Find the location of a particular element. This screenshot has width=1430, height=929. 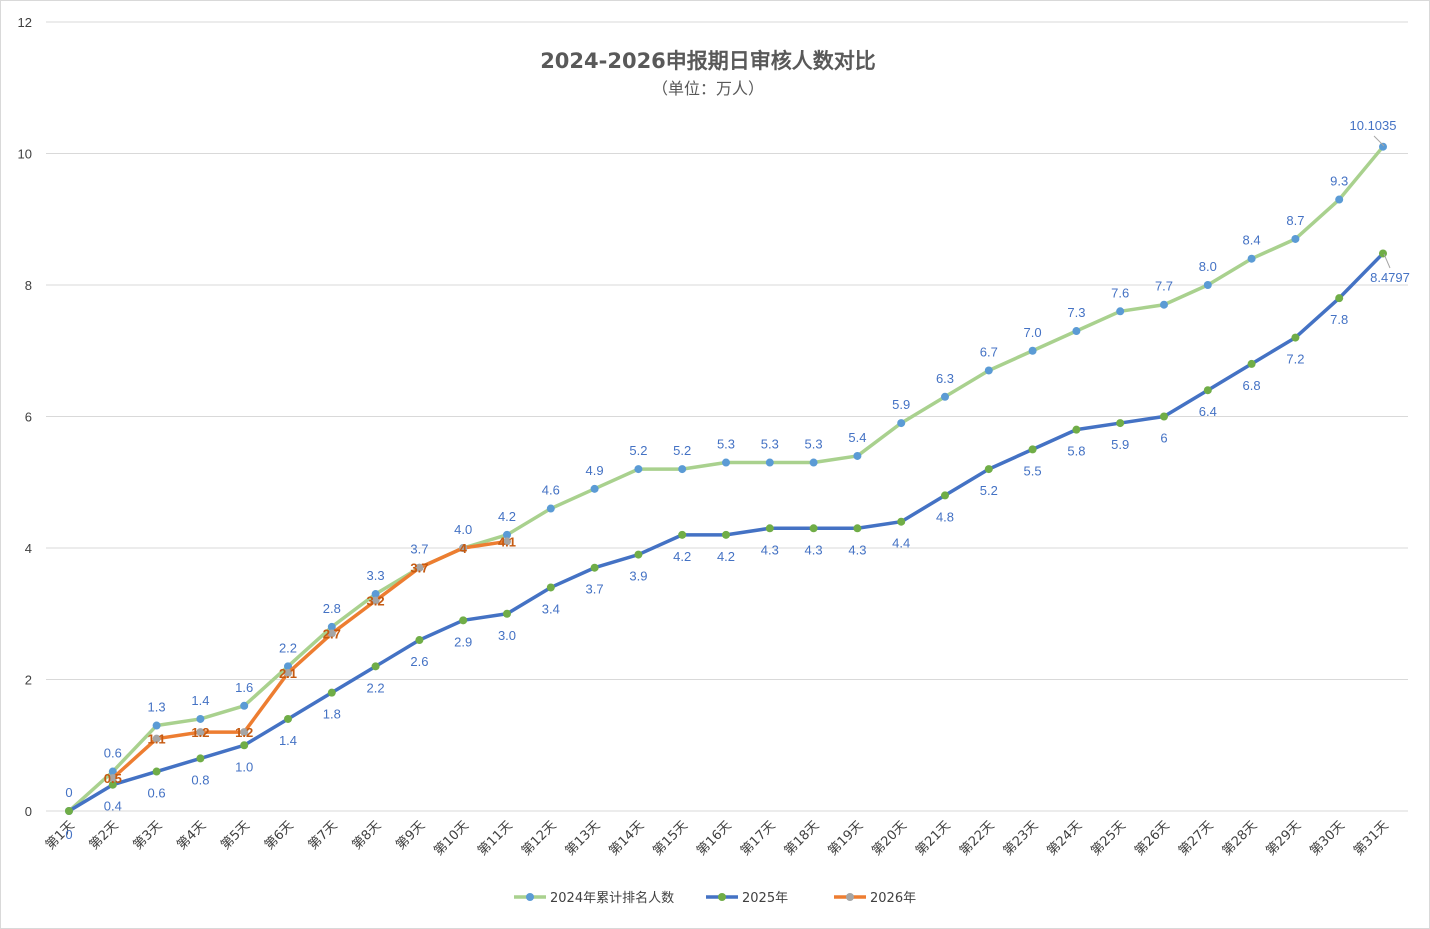

data-label-2024: 4.2 is located at coordinates (507, 516).